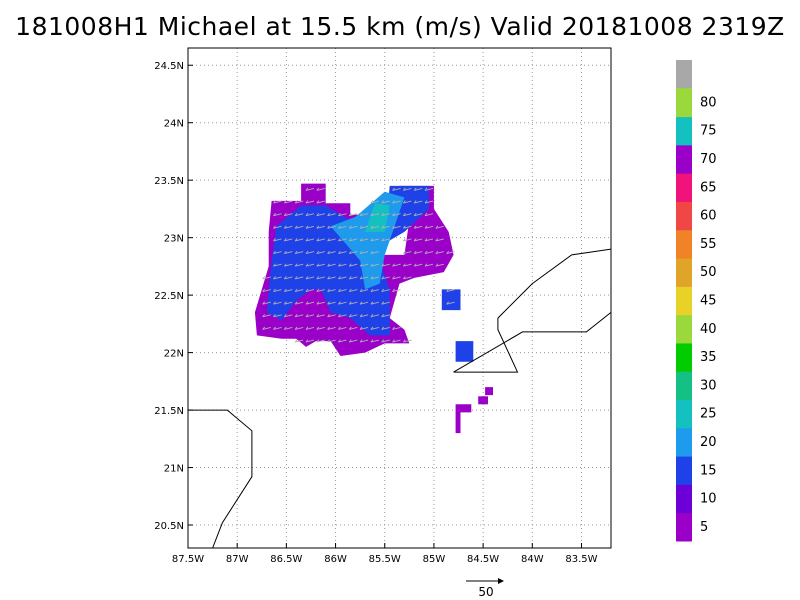 The width and height of the screenshot is (800, 600). What do you see at coordinates (485, 592) in the screenshot?
I see `vector-key-label: 50` at bounding box center [485, 592].